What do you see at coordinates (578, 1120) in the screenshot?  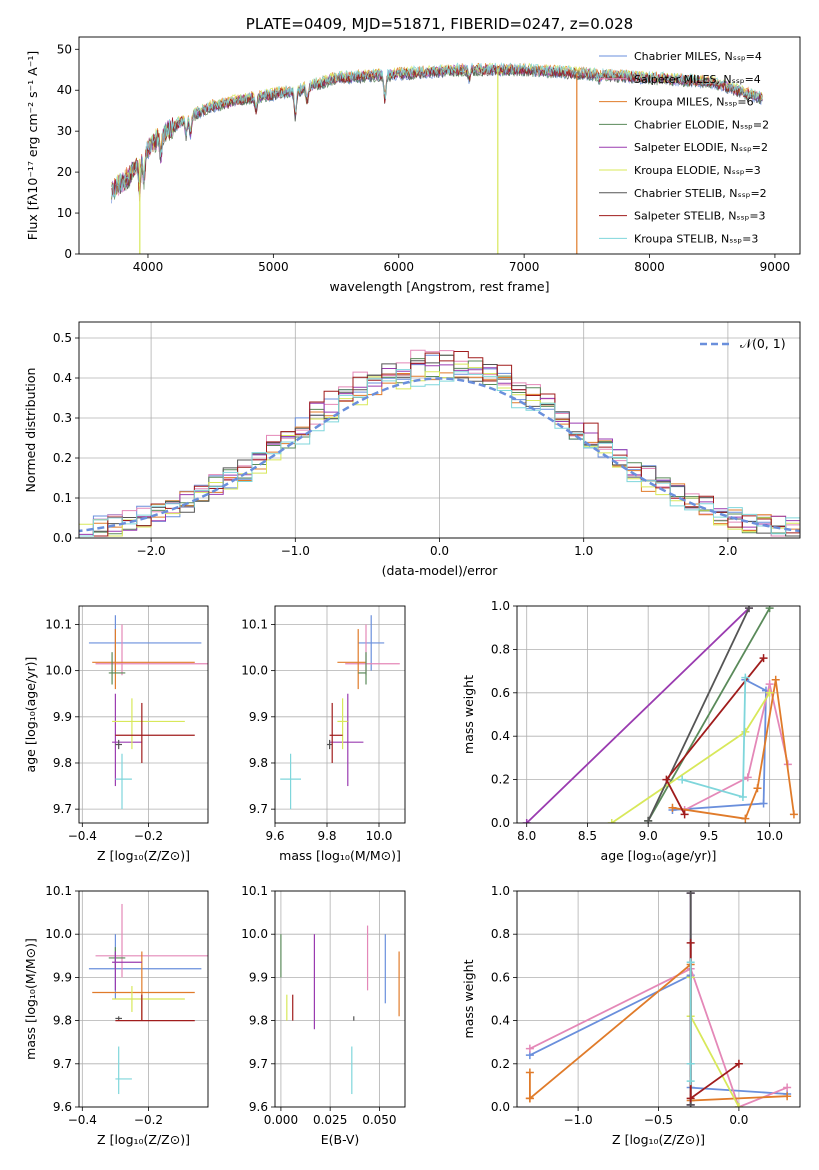 I see `x-tick-label: −1.0` at bounding box center [578, 1120].